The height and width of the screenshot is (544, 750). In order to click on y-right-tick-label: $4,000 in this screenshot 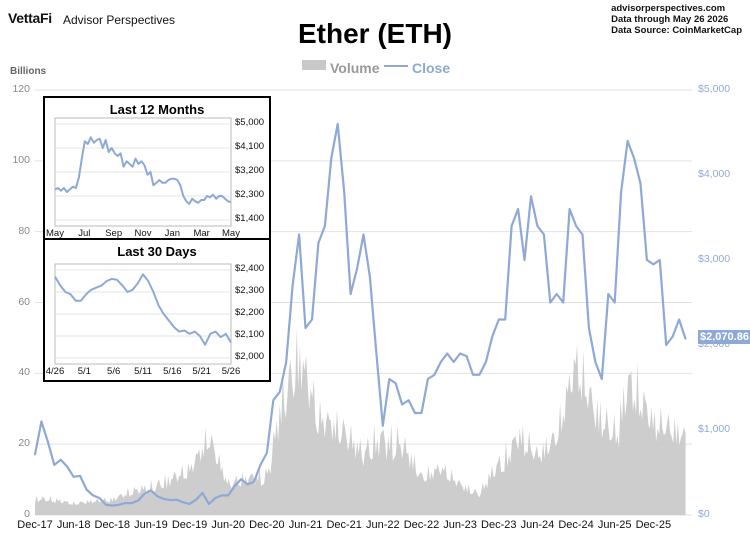, I will do `click(714, 174)`.